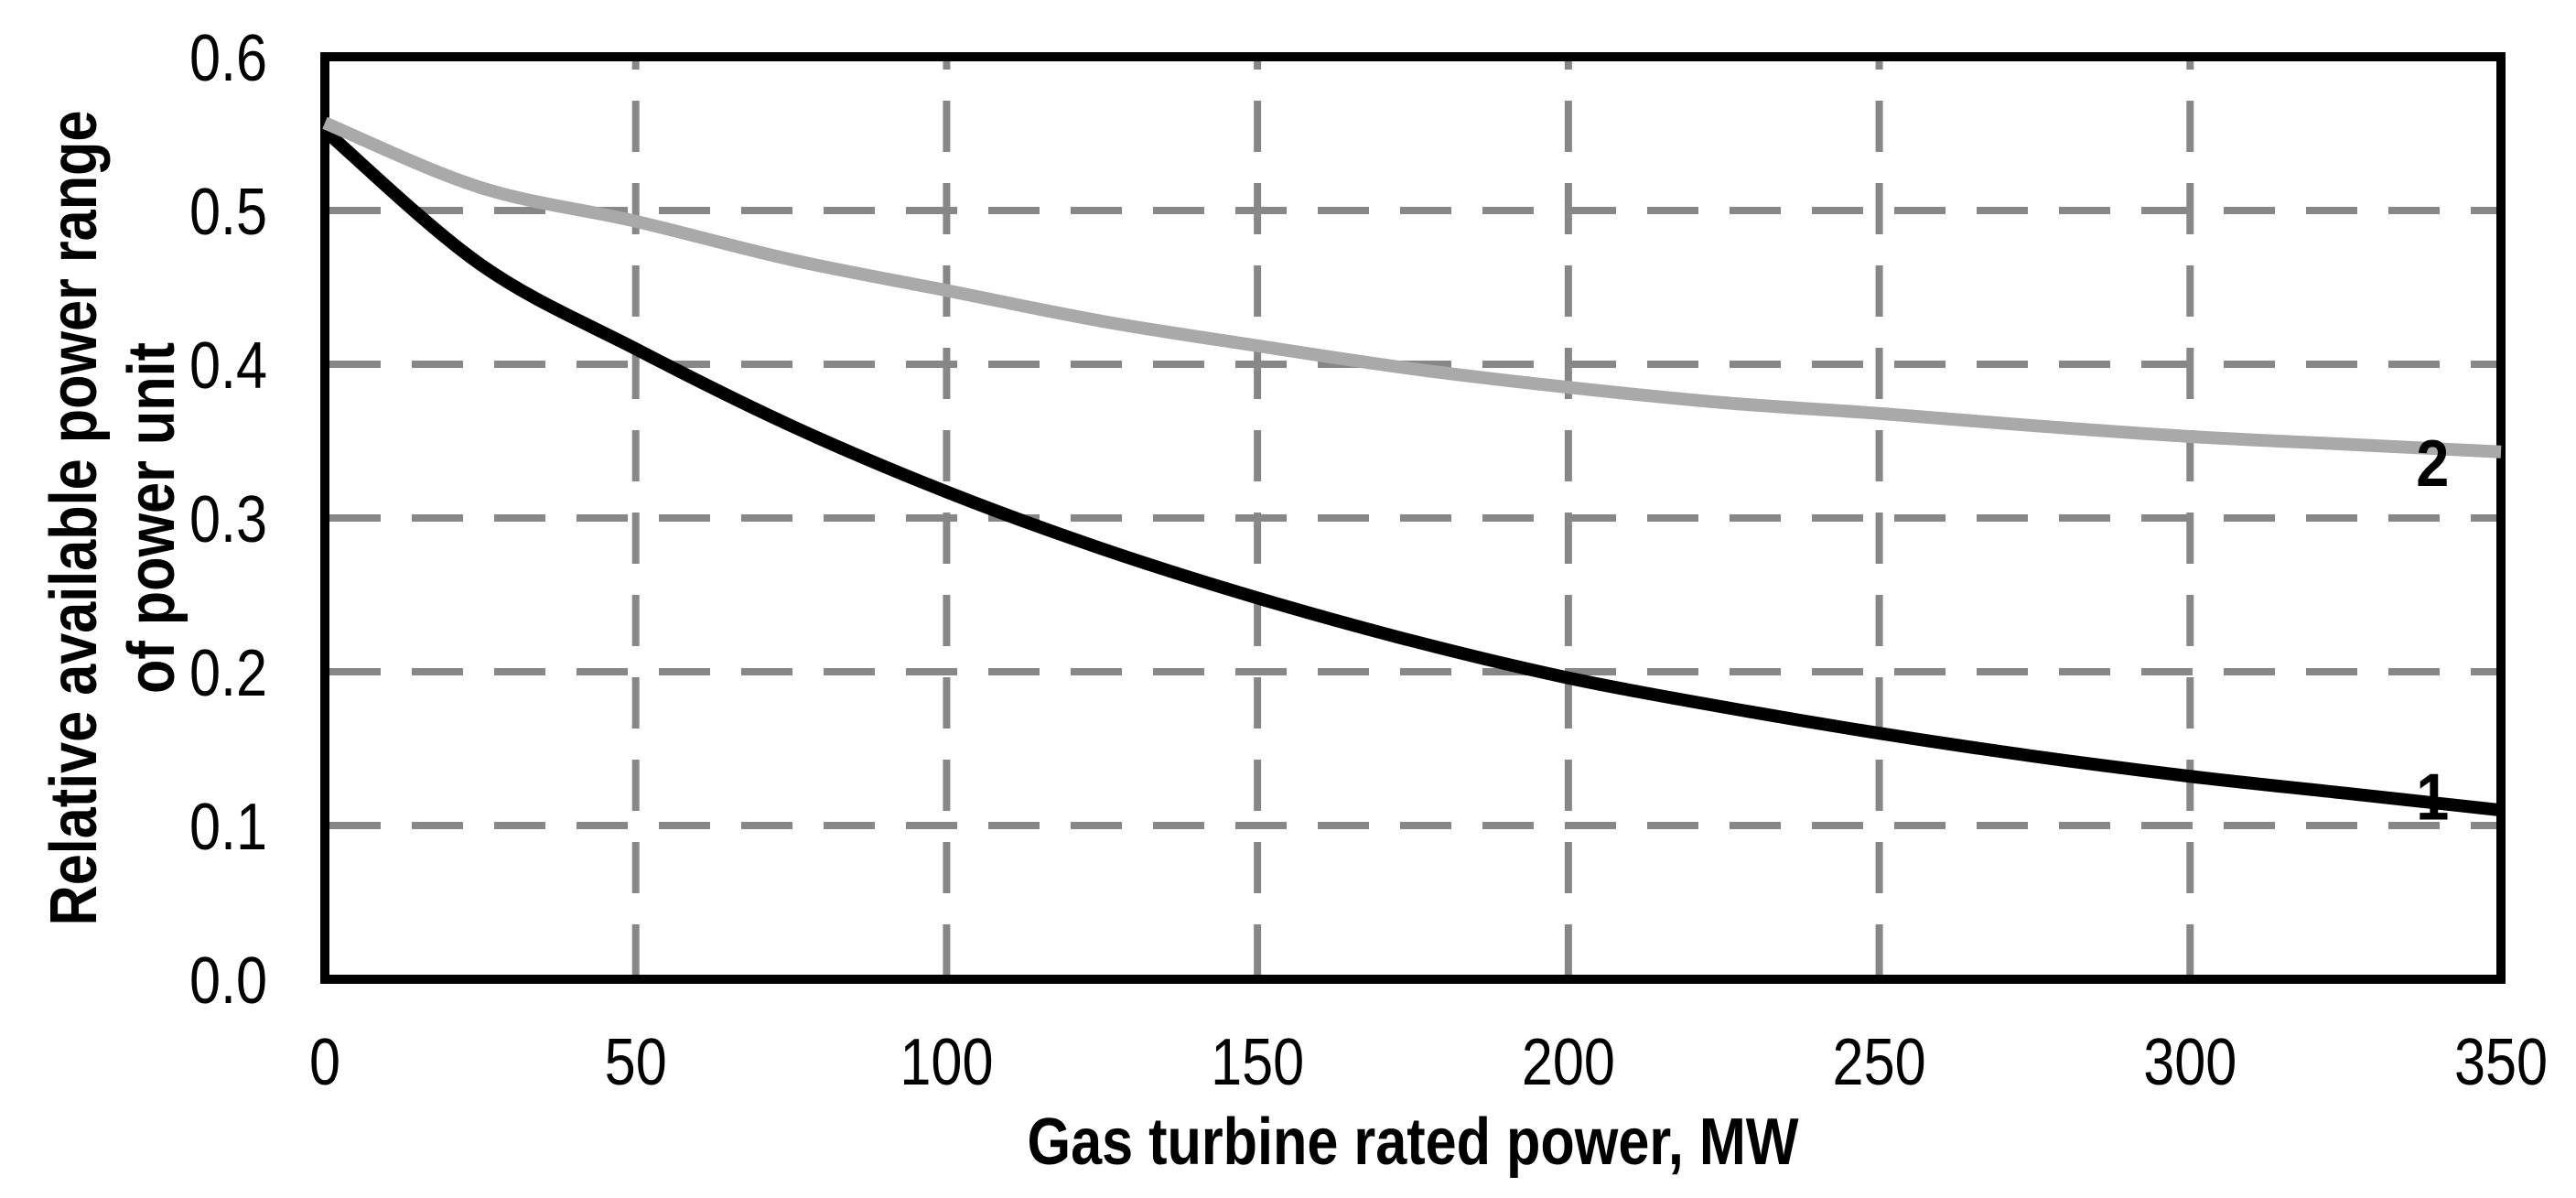 The height and width of the screenshot is (1198, 2576). I want to click on x-tick-label: 300, so click(2189, 1062).